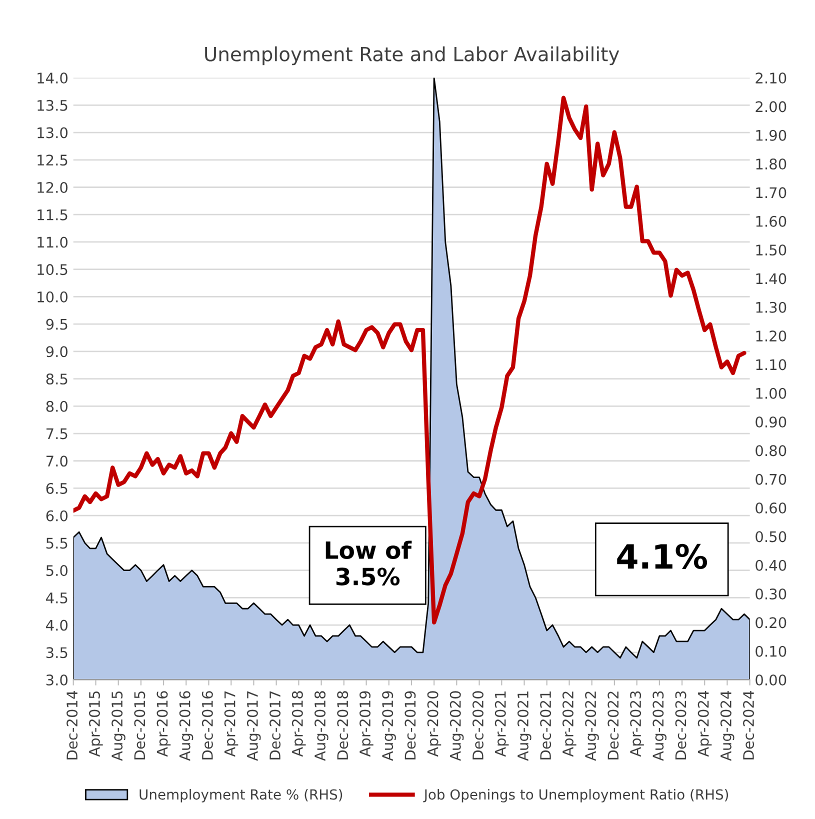  What do you see at coordinates (771, 594) in the screenshot?
I see `y2-tick-label: 0.30` at bounding box center [771, 594].